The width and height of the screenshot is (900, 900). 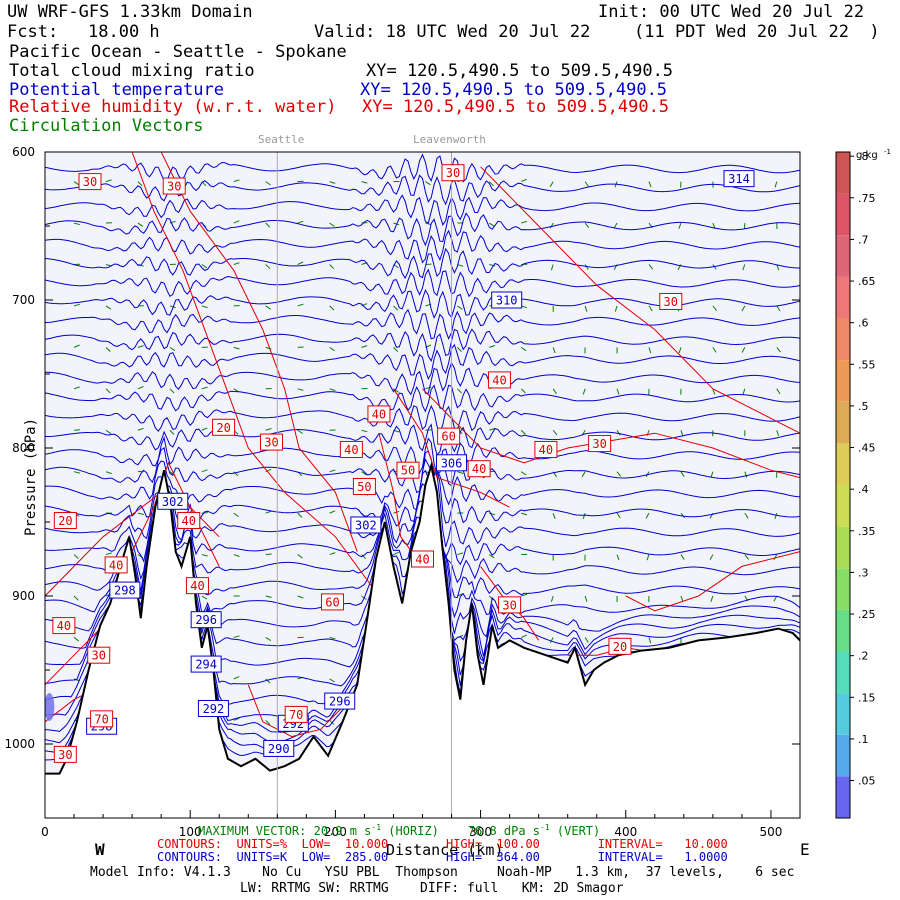 I want to click on field-cloud-name: Total cloud mixing ratio, so click(x=132, y=71).